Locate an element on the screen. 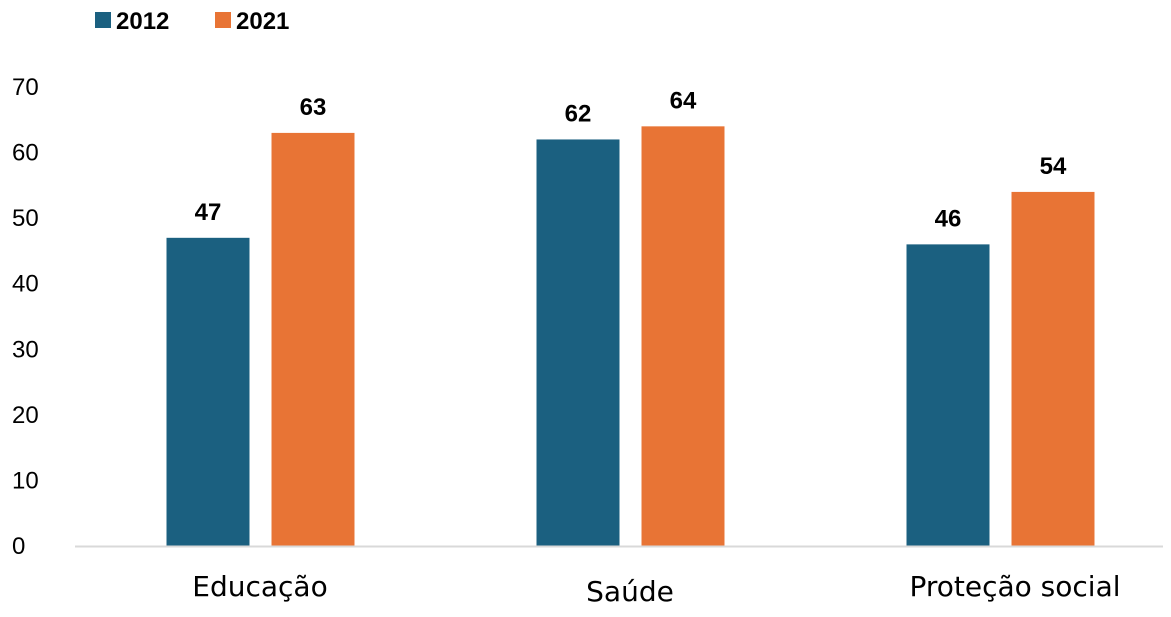  legend-label-2012: 2012 is located at coordinates (142, 21).